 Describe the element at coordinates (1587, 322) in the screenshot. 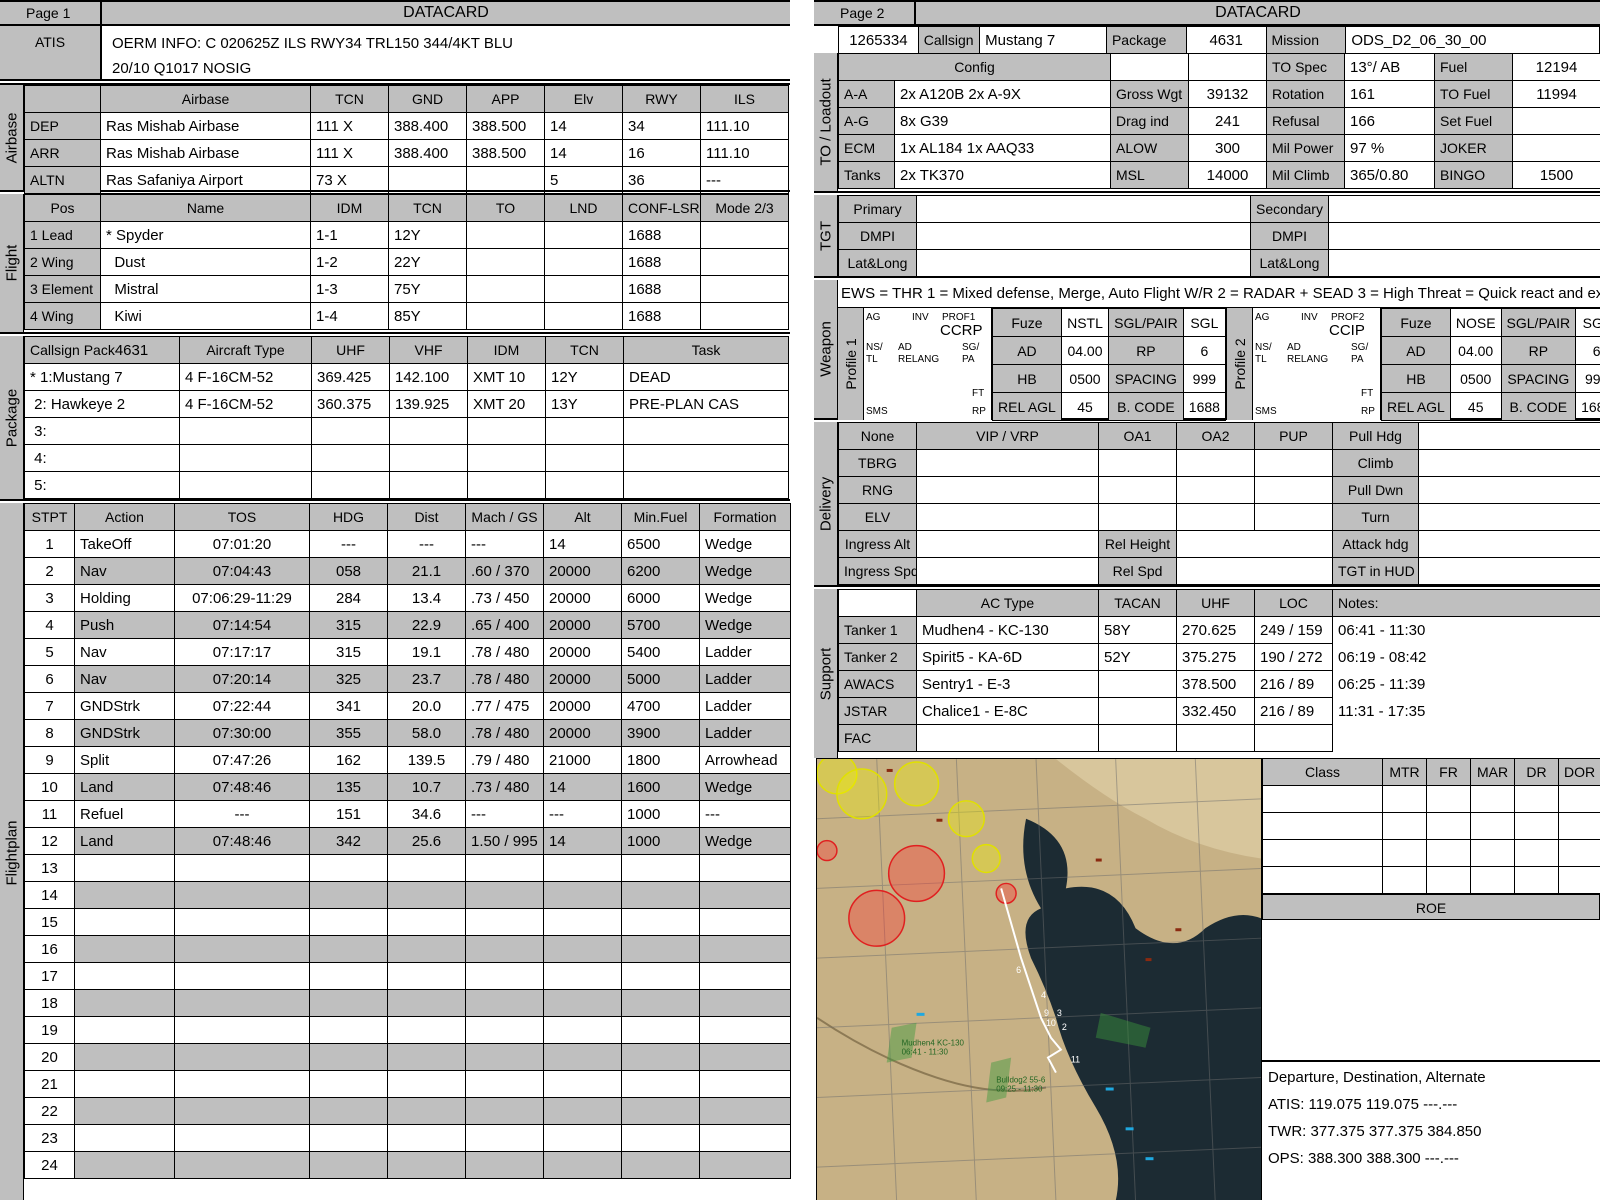

I see `profile-cell: SGL` at that location.